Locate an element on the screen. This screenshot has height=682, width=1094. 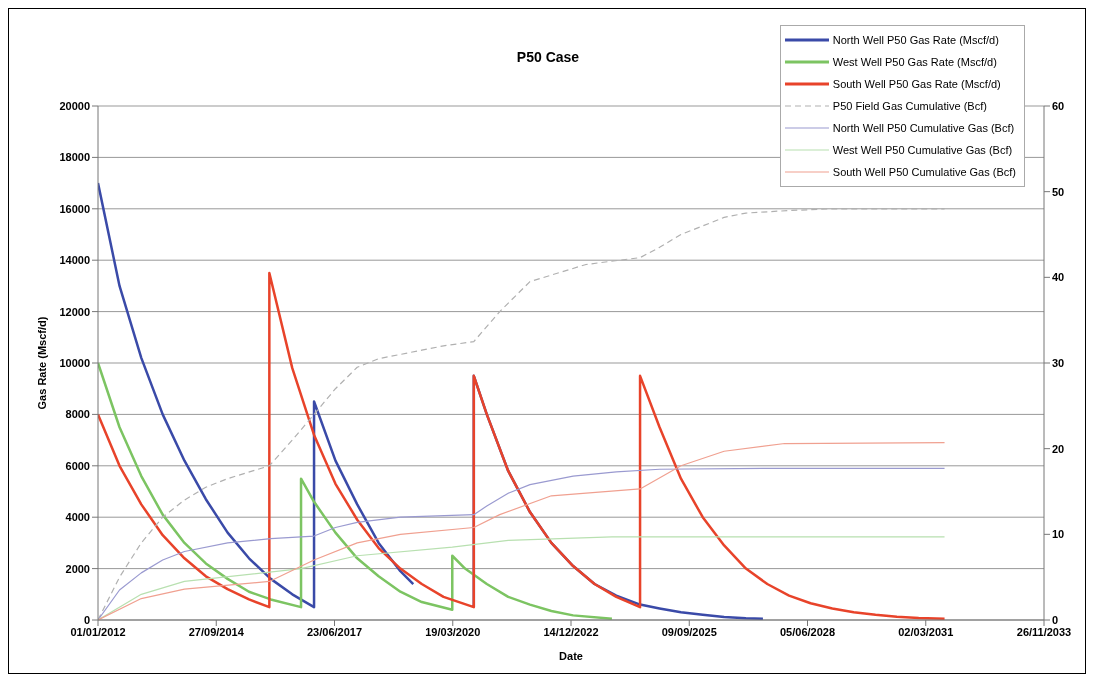
y-tick-label: 6000 is located at coordinates (77, 465).